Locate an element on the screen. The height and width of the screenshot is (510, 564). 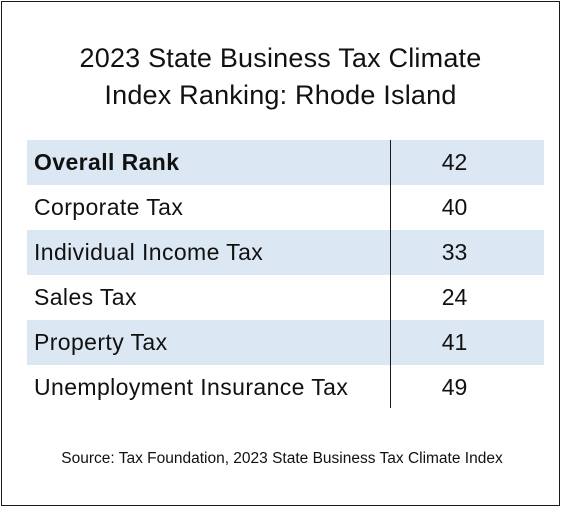
row-value: 41 is located at coordinates (454, 342).